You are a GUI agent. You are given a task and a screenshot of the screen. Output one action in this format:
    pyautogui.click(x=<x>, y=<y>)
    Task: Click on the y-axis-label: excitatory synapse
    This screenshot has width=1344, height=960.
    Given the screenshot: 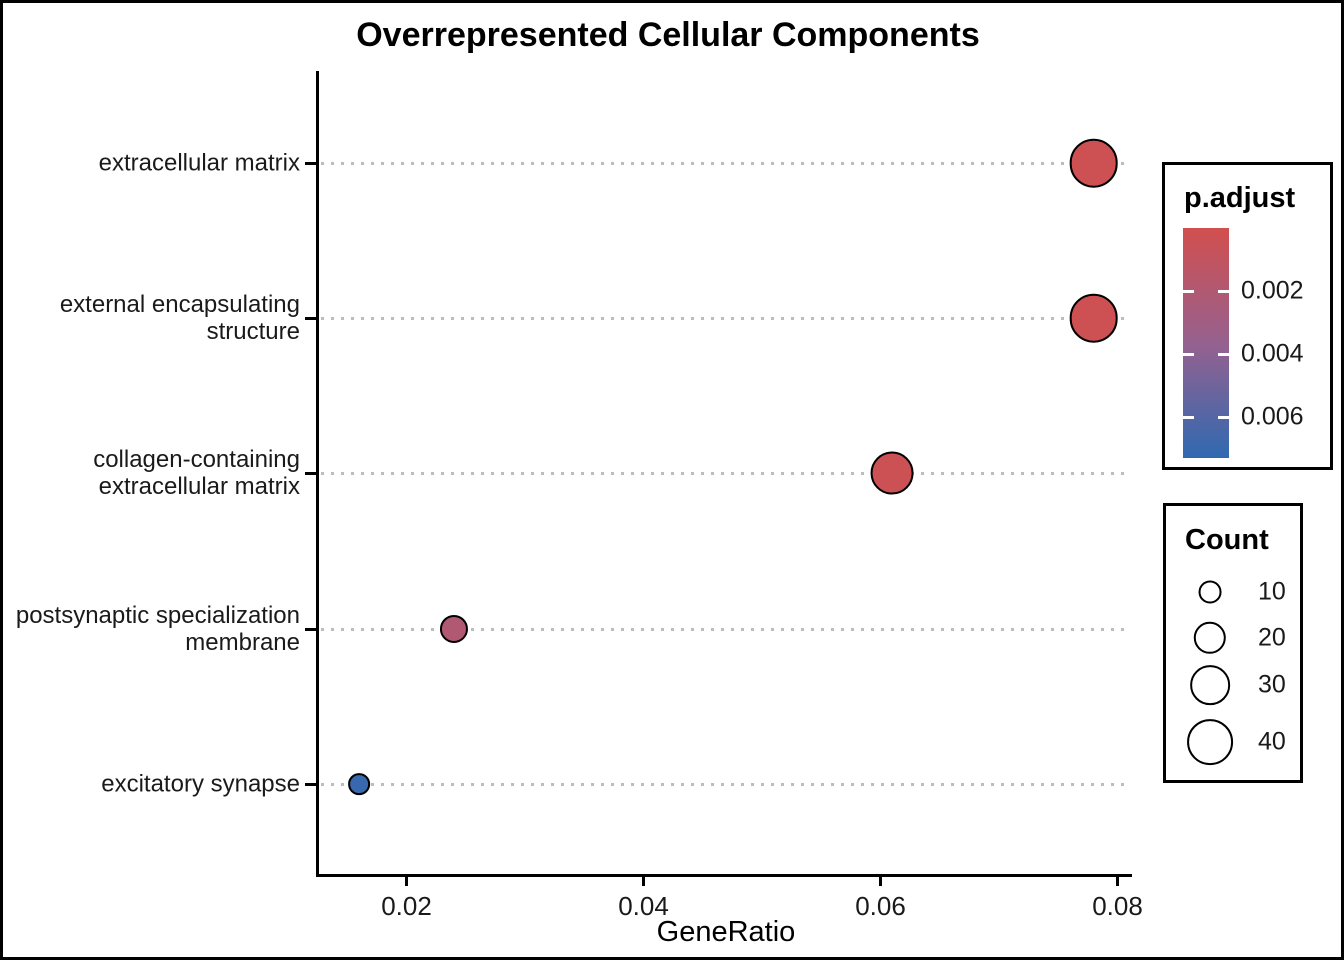 What is the action you would take?
    pyautogui.click(x=200, y=784)
    